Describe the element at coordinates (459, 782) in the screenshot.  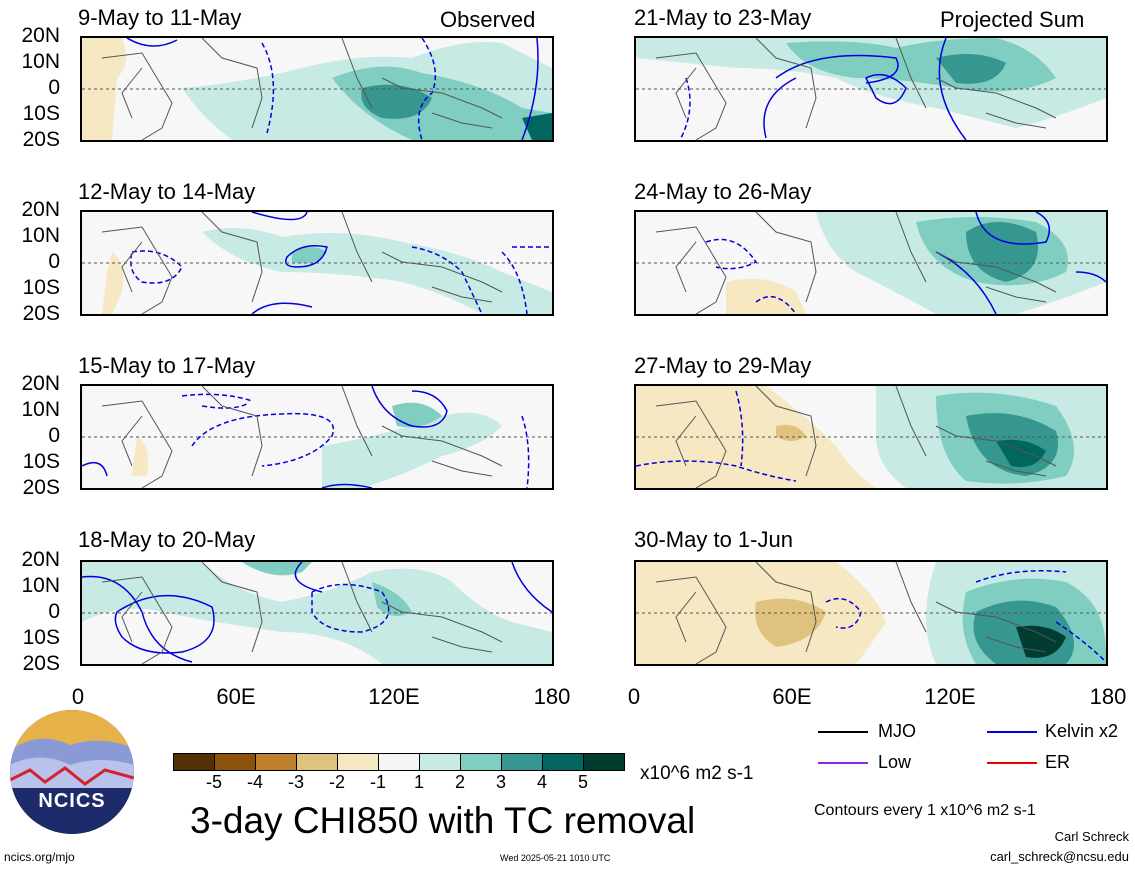
I see `colorbar-label: 2` at that location.